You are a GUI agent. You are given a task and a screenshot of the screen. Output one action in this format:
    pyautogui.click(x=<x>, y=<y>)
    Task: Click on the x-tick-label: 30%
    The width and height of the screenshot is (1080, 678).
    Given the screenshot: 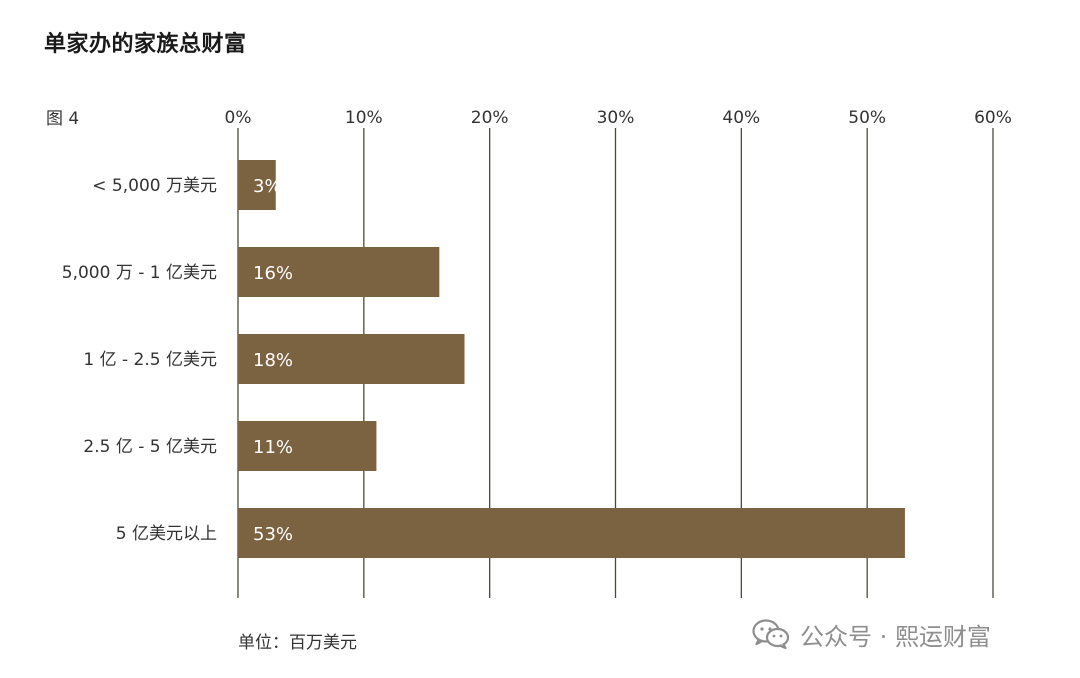 What is the action you would take?
    pyautogui.click(x=616, y=118)
    